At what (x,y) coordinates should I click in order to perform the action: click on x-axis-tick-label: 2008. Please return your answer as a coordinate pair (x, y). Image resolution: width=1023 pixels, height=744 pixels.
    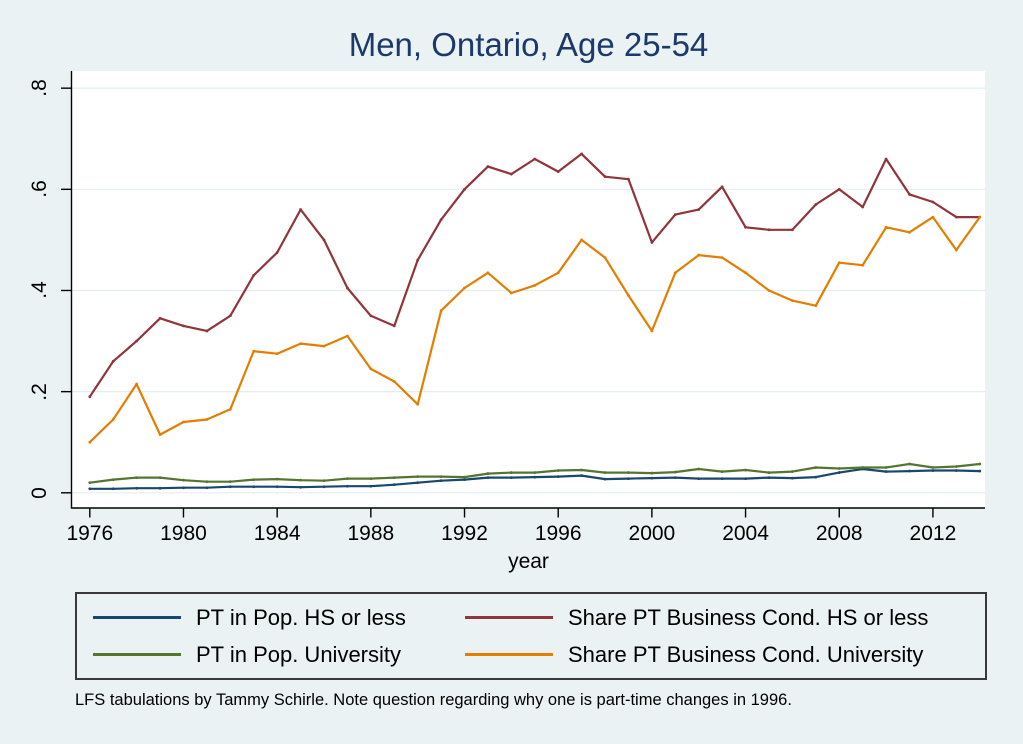
    Looking at the image, I should click on (839, 533).